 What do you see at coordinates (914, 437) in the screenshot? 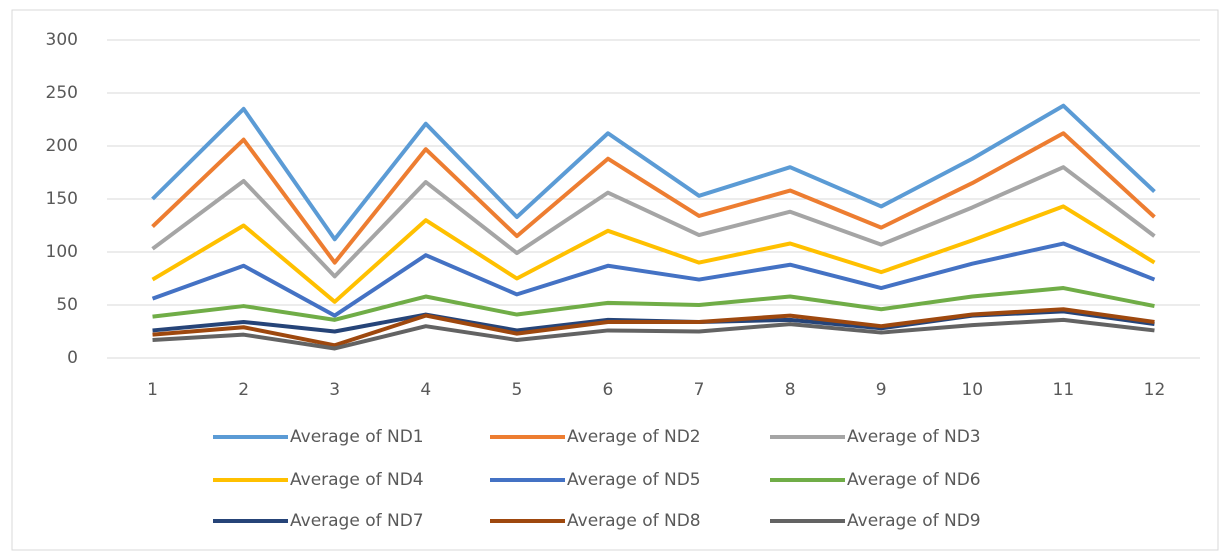
I see `legend-label: Average of ND3` at bounding box center [914, 437].